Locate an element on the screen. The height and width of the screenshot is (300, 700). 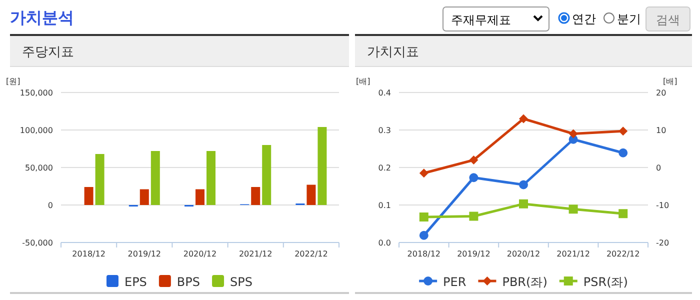
y-axis-title: [원] is located at coordinates (13, 81).